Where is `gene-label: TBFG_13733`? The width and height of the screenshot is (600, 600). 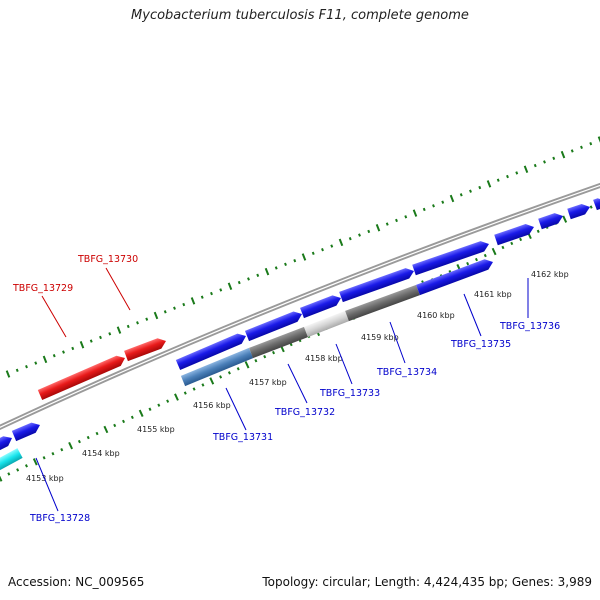
gene-label: TBFG_13733 is located at coordinates (349, 393).